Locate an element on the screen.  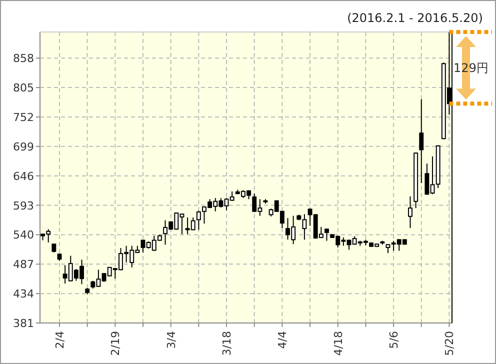
y-tick-label: 487 is located at coordinates (23, 265).